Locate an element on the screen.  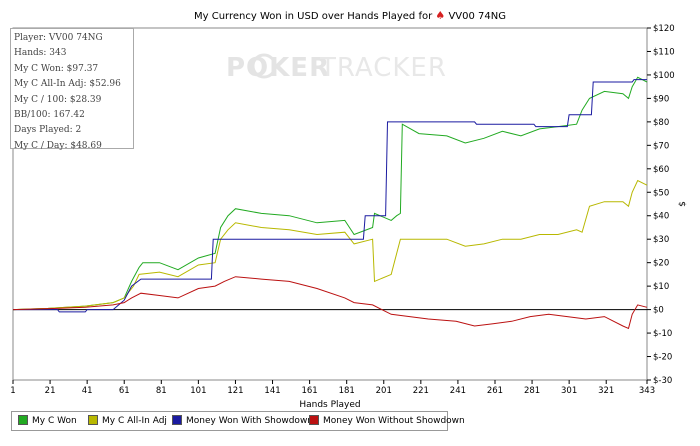
y-tick-label: $70 is located at coordinates (661, 146).